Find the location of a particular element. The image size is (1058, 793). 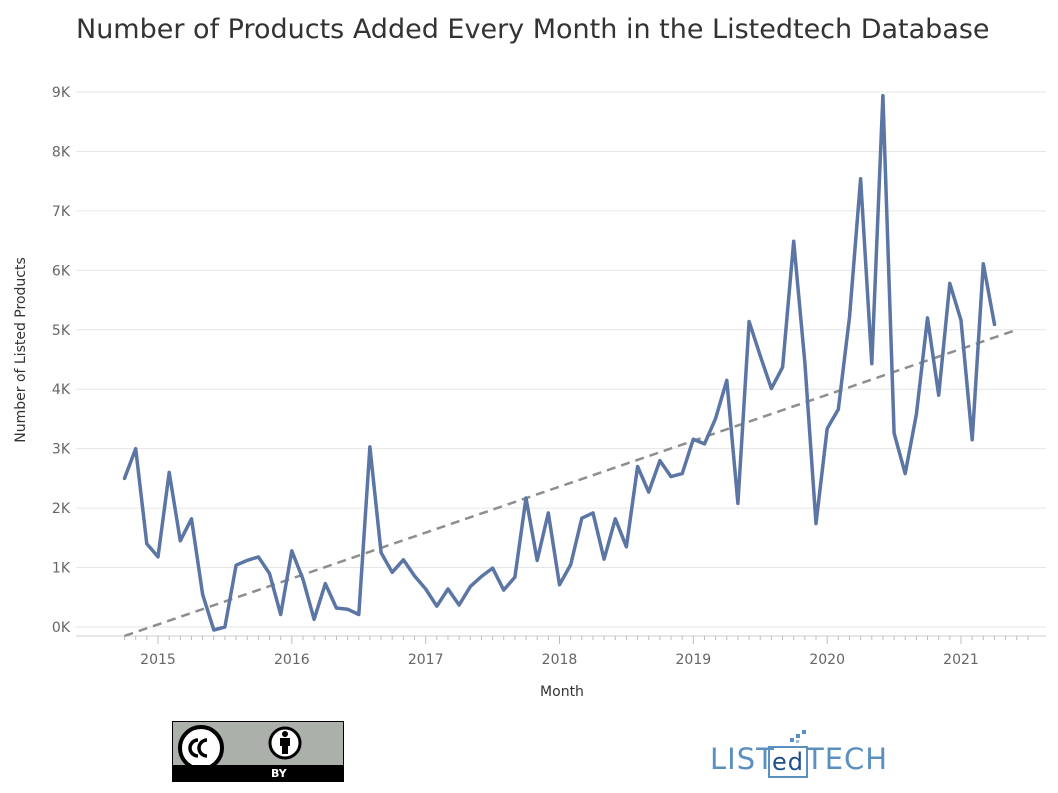

logo-text-list: LIST is located at coordinates (742, 759).